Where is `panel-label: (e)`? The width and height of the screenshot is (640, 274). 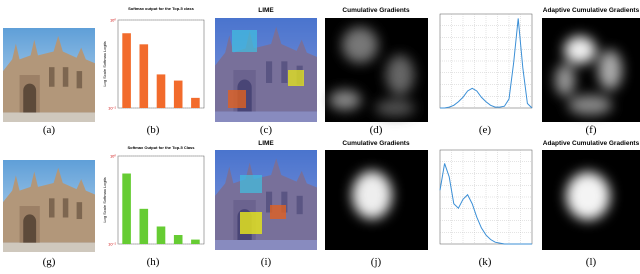 panel-label: (e) is located at coordinates (485, 130).